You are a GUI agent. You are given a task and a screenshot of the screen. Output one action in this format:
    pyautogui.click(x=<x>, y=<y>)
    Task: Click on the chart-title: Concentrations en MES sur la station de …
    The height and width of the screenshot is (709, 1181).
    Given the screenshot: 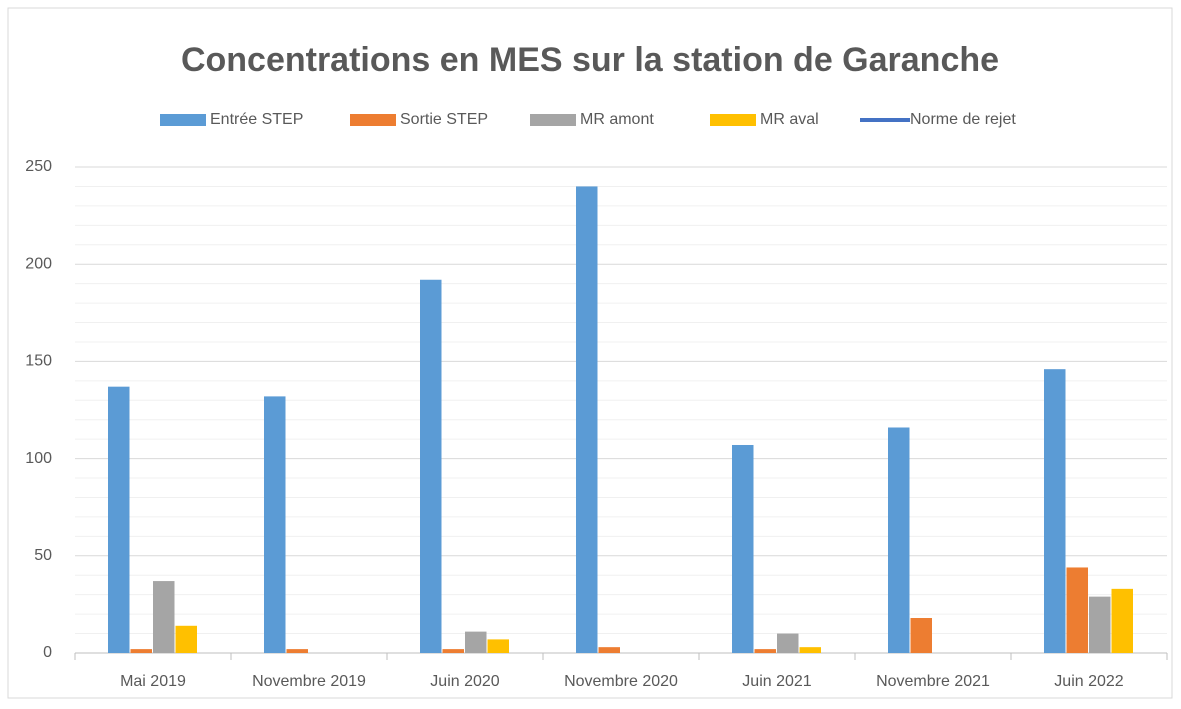 What is the action you would take?
    pyautogui.click(x=590, y=60)
    